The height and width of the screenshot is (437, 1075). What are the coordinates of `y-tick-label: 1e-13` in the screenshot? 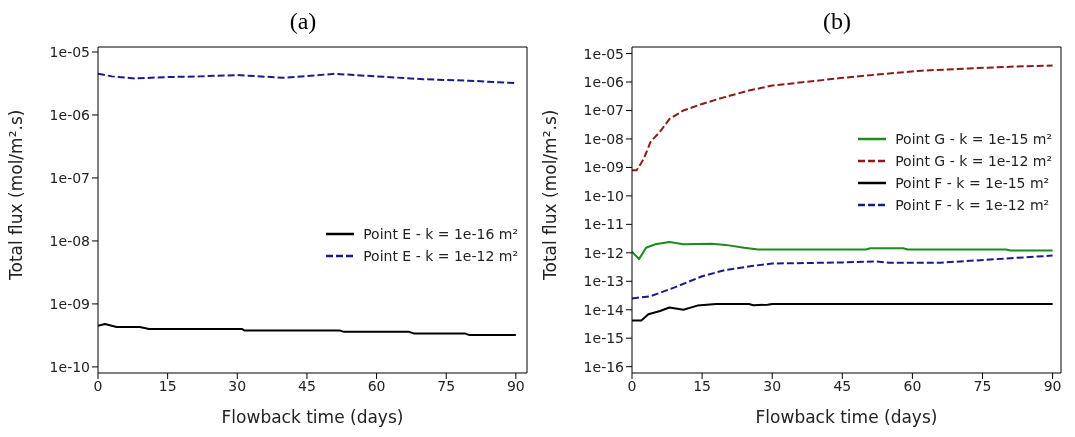 It's located at (603, 281).